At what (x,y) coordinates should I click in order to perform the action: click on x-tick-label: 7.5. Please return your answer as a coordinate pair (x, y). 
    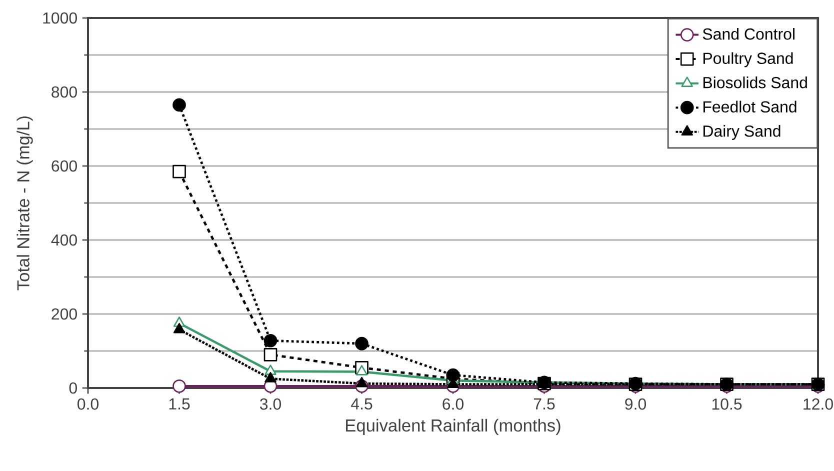
    Looking at the image, I should click on (544, 404).